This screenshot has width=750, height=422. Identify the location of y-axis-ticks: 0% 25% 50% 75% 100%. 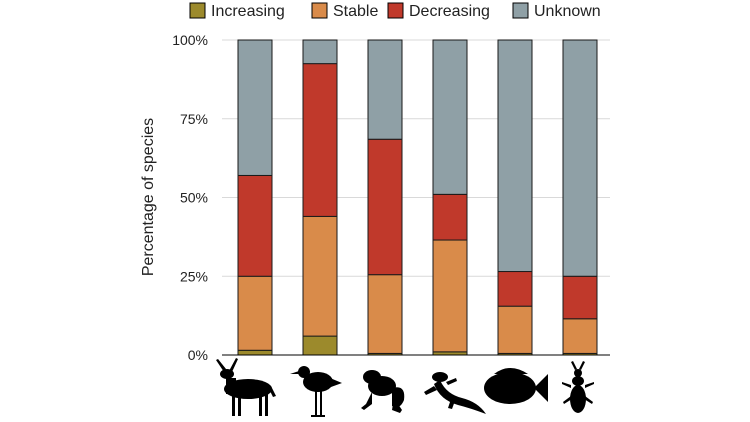
(190, 197).